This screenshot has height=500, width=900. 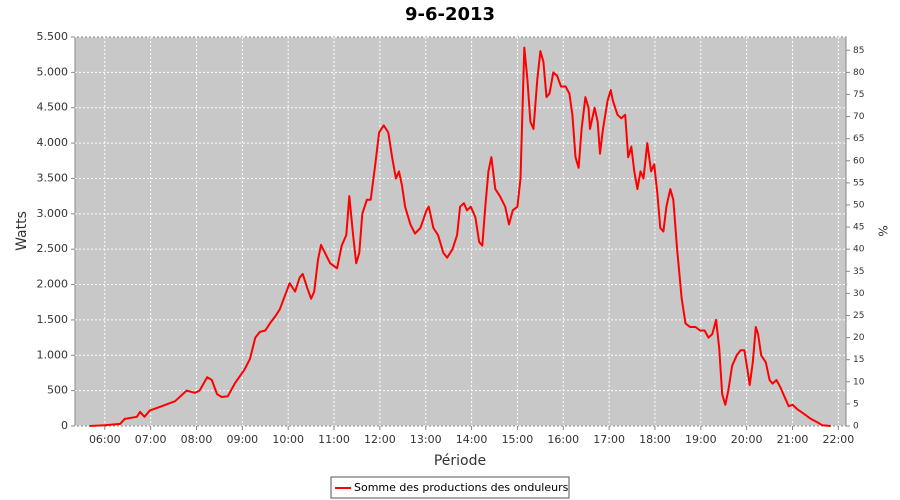 I want to click on y2-tick-label: 15, so click(x=858, y=360).